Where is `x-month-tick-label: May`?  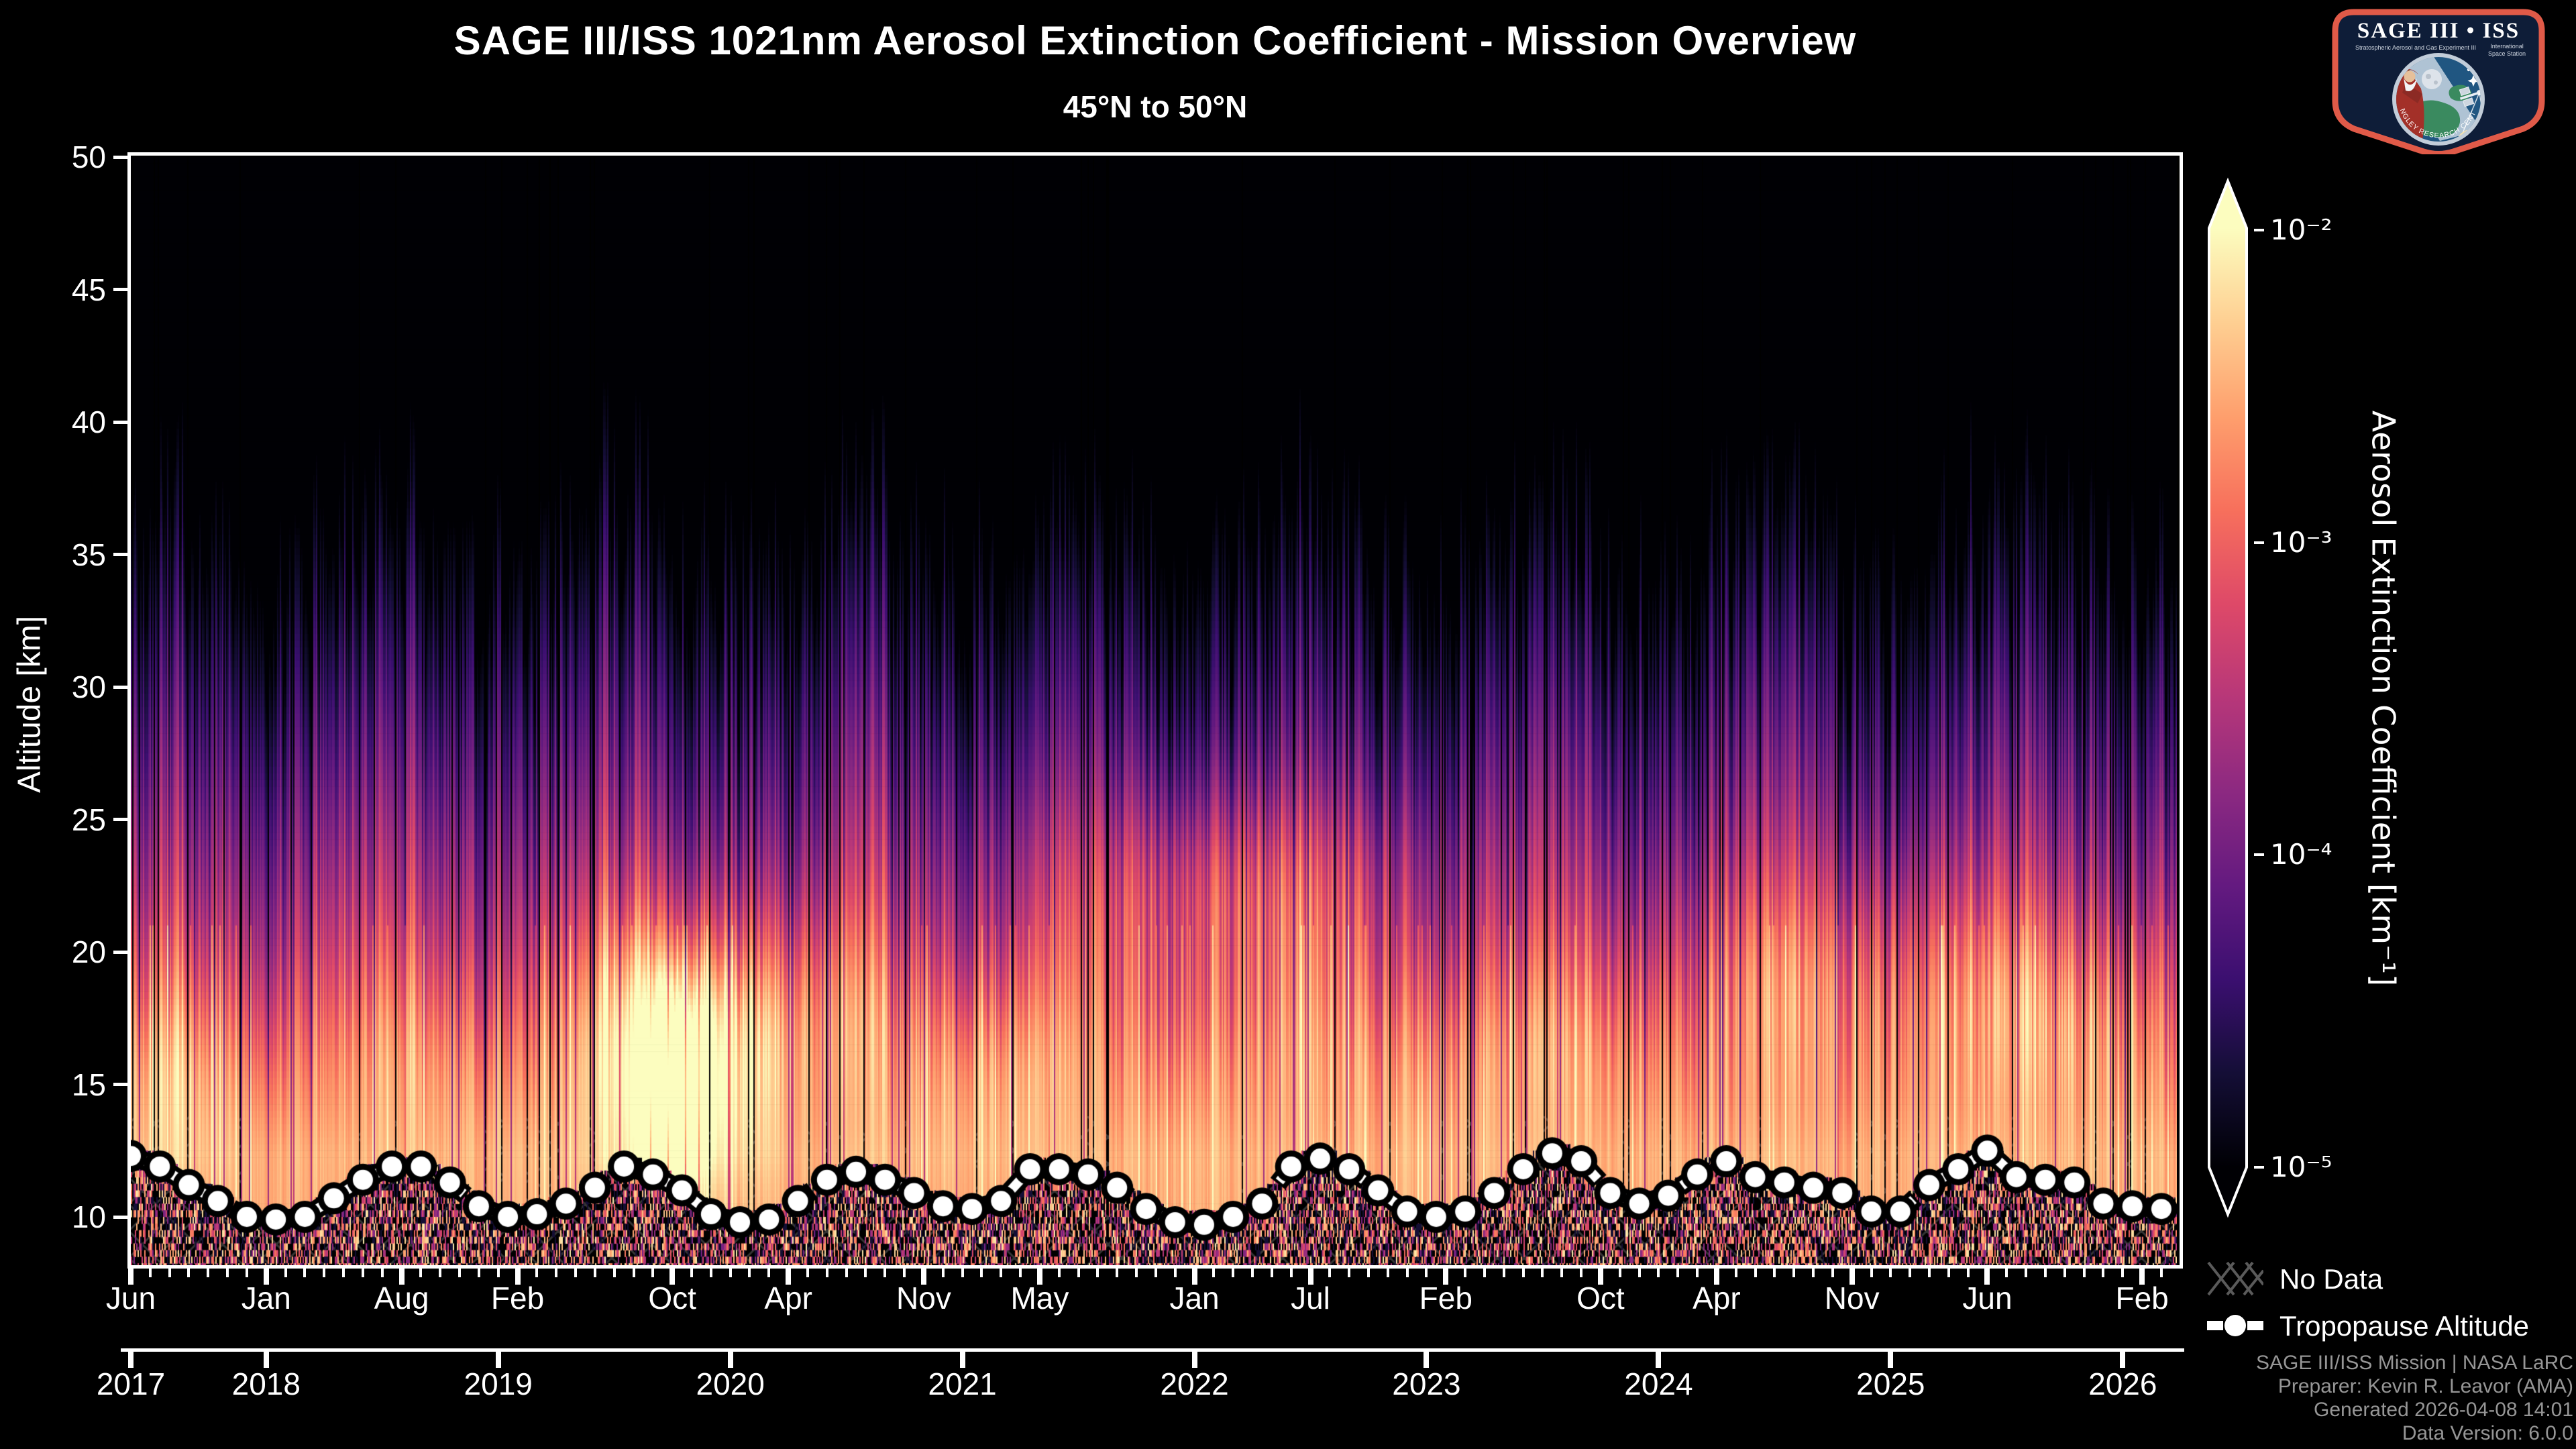
x-month-tick-label: May is located at coordinates (1039, 1298).